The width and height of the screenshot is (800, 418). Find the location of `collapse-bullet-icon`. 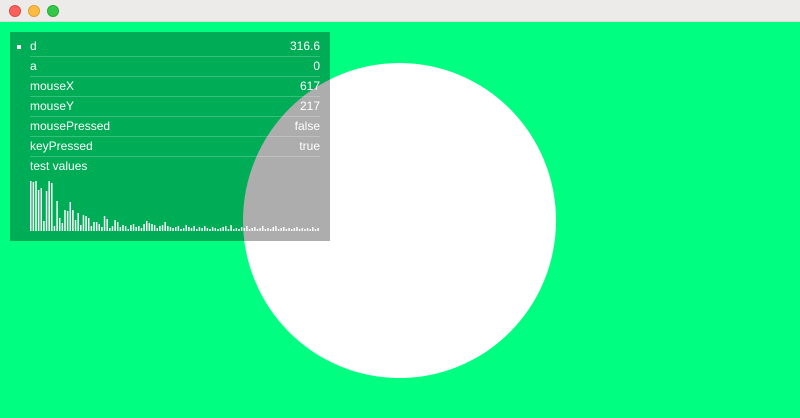

collapse-bullet-icon is located at coordinates (19, 47).